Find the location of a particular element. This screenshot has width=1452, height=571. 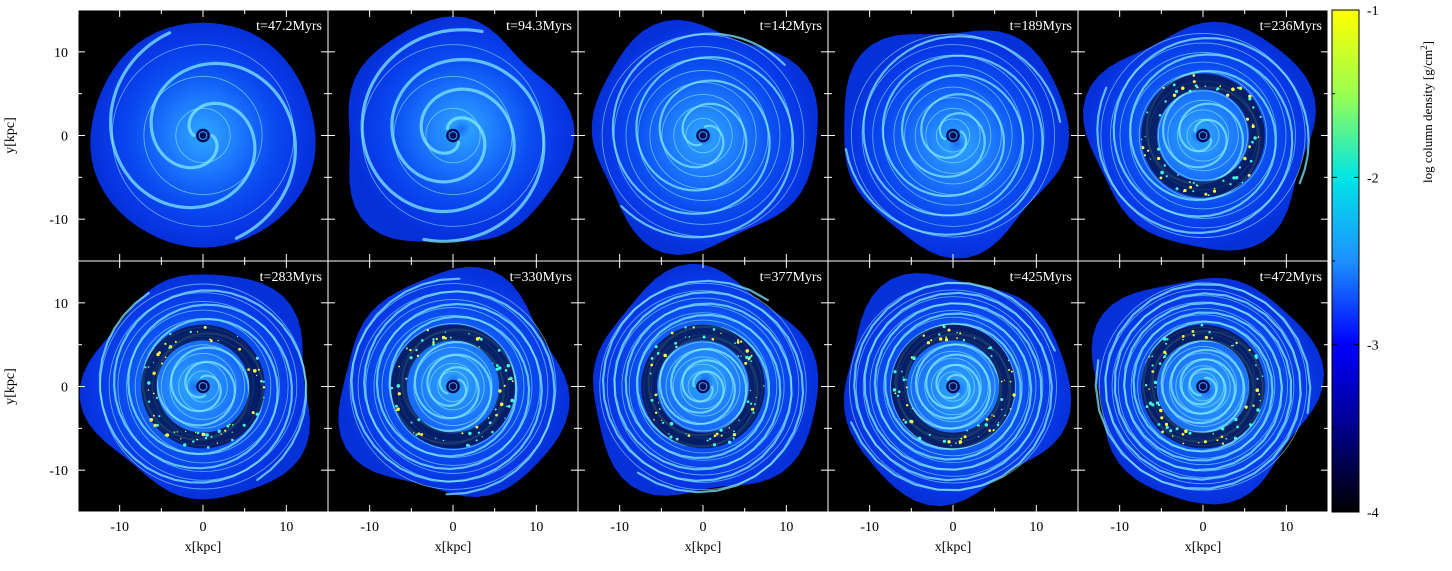

x-tick-label: -10 is located at coordinates (119, 527).